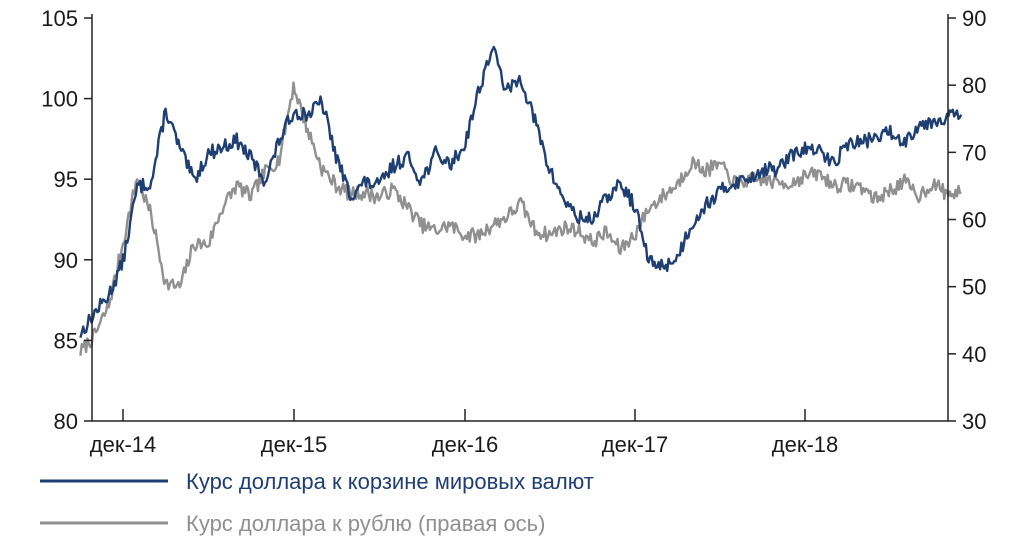  I want to click on left-tick-label: 95, so click(66, 179).